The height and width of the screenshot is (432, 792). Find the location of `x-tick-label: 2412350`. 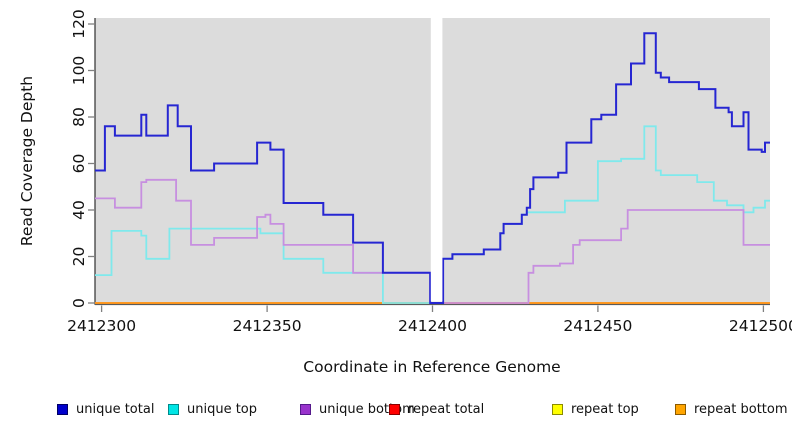

x-tick-label: 2412350 is located at coordinates (267, 326).